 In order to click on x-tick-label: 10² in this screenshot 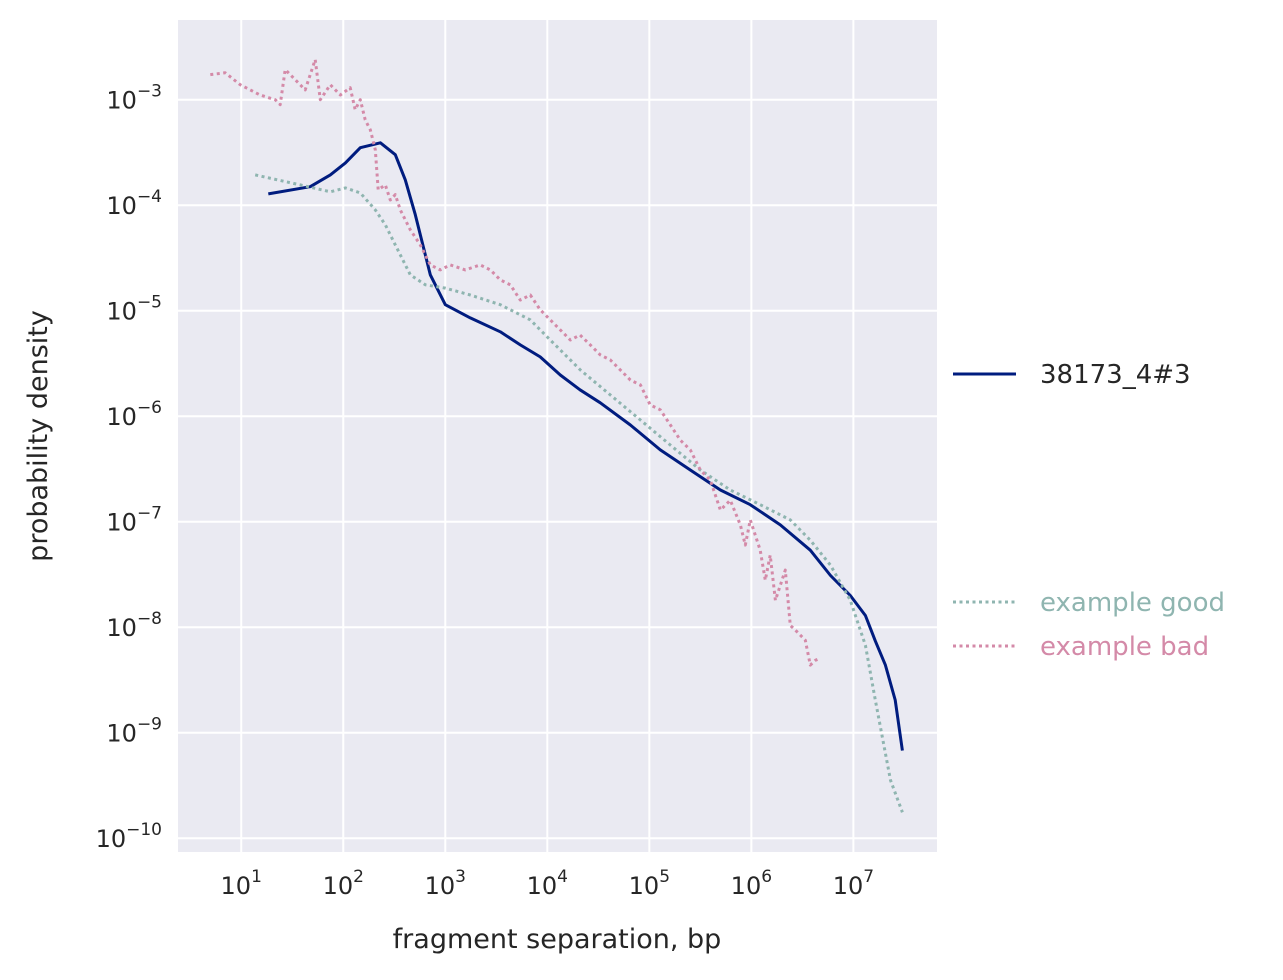, I will do `click(343, 883)`.